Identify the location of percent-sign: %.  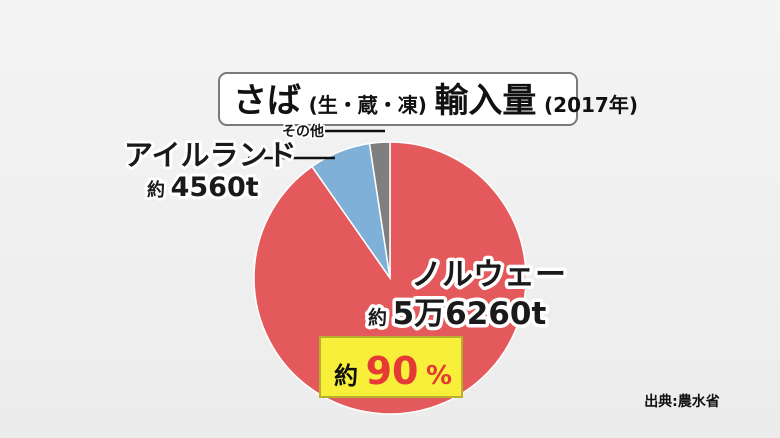
(439, 376).